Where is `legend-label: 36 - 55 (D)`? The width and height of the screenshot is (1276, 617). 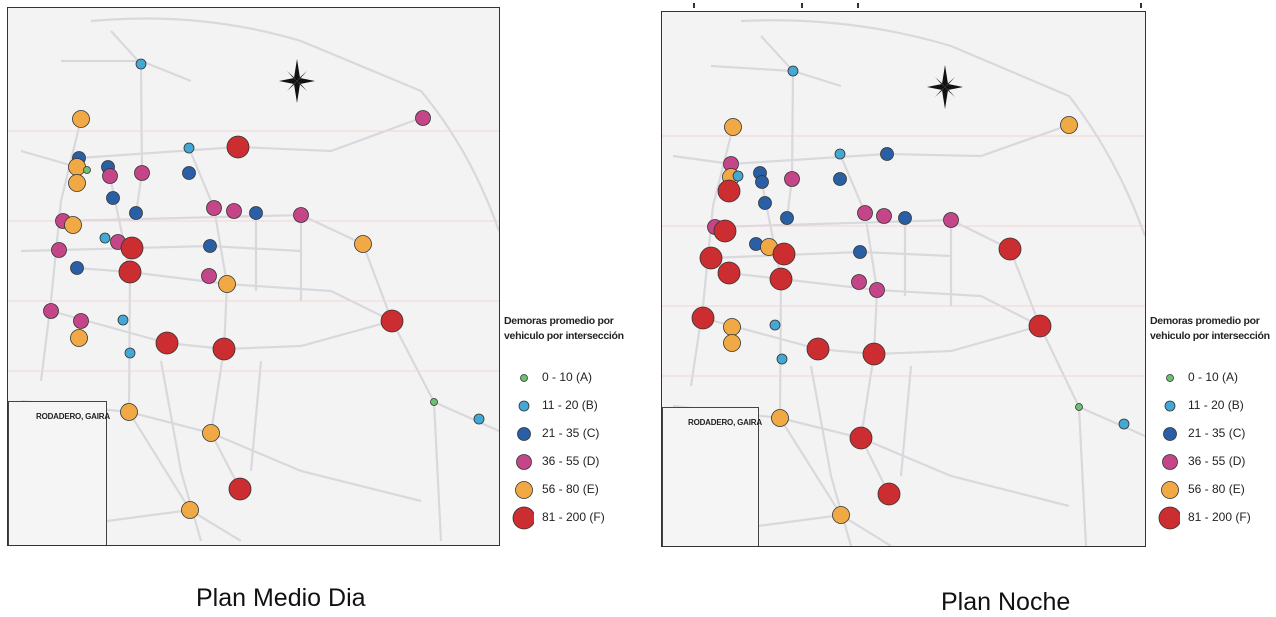
legend-label: 36 - 55 (D) is located at coordinates (571, 461).